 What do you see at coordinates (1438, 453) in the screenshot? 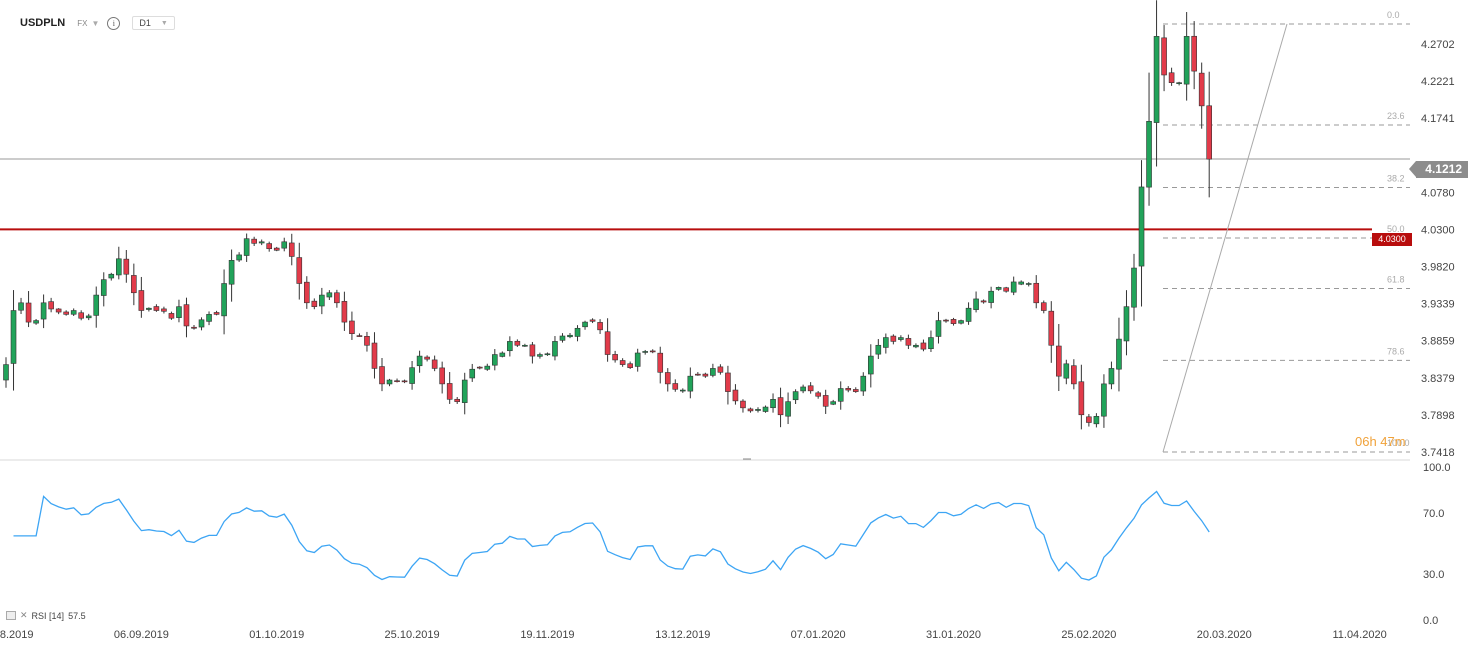
I see `y-tick-label: 3.7418` at bounding box center [1438, 453].